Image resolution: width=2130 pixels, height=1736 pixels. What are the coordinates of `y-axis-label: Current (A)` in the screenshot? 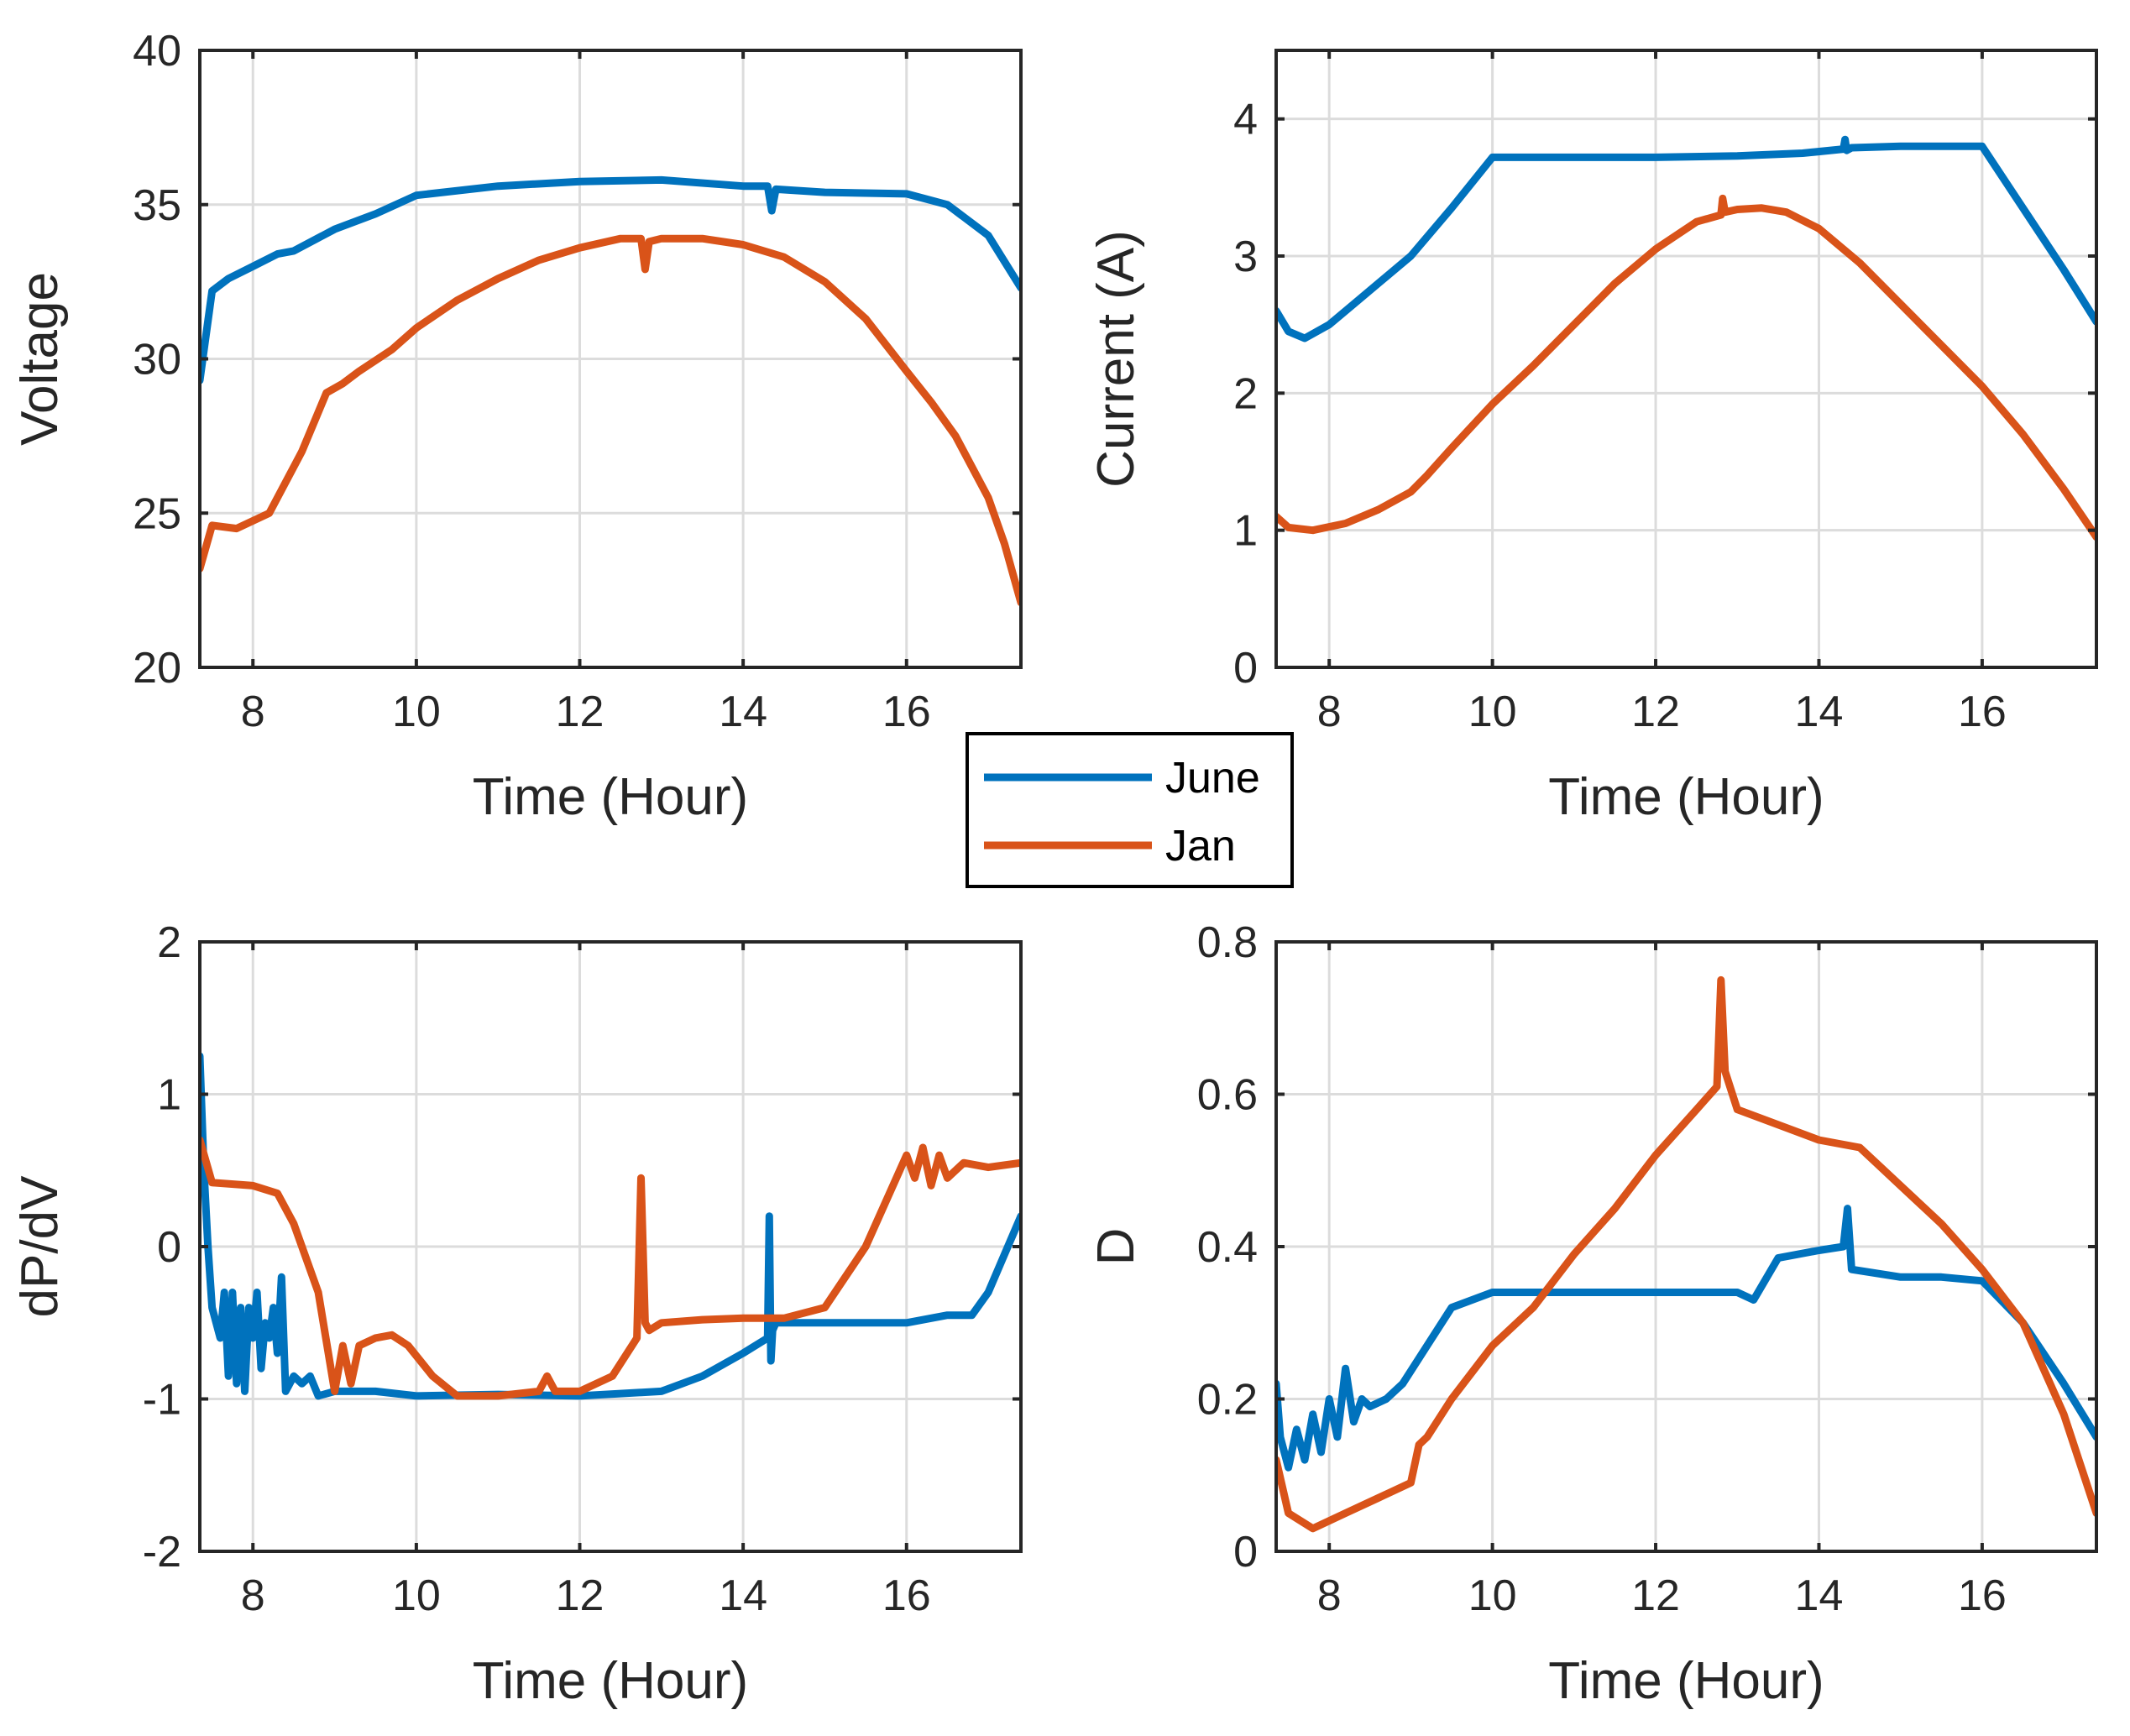 It's located at (1116, 359).